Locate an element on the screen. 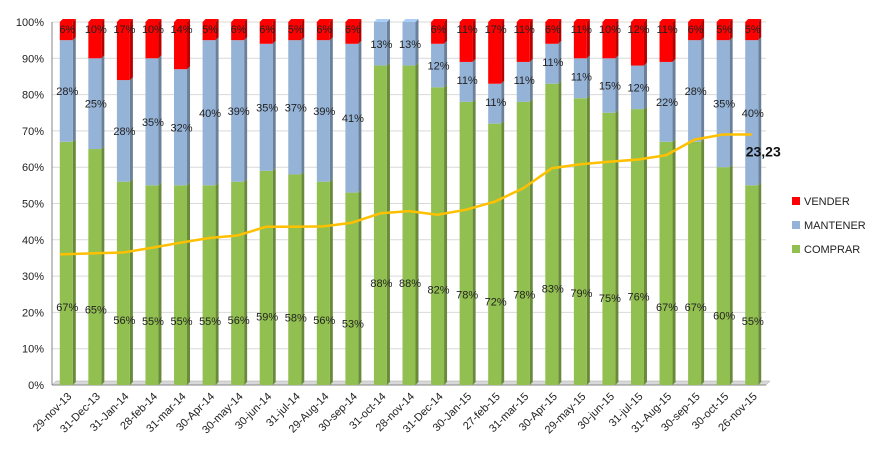 The image size is (874, 449). data-label-comprar: 55% is located at coordinates (753, 322).